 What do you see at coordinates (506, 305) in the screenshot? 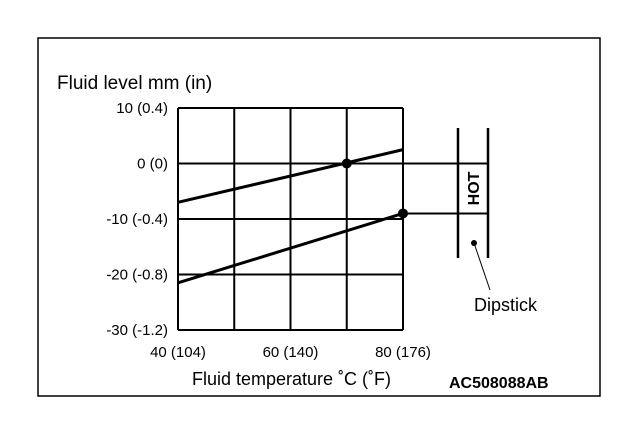
I see `dipstick-label: Dipstick` at bounding box center [506, 305].